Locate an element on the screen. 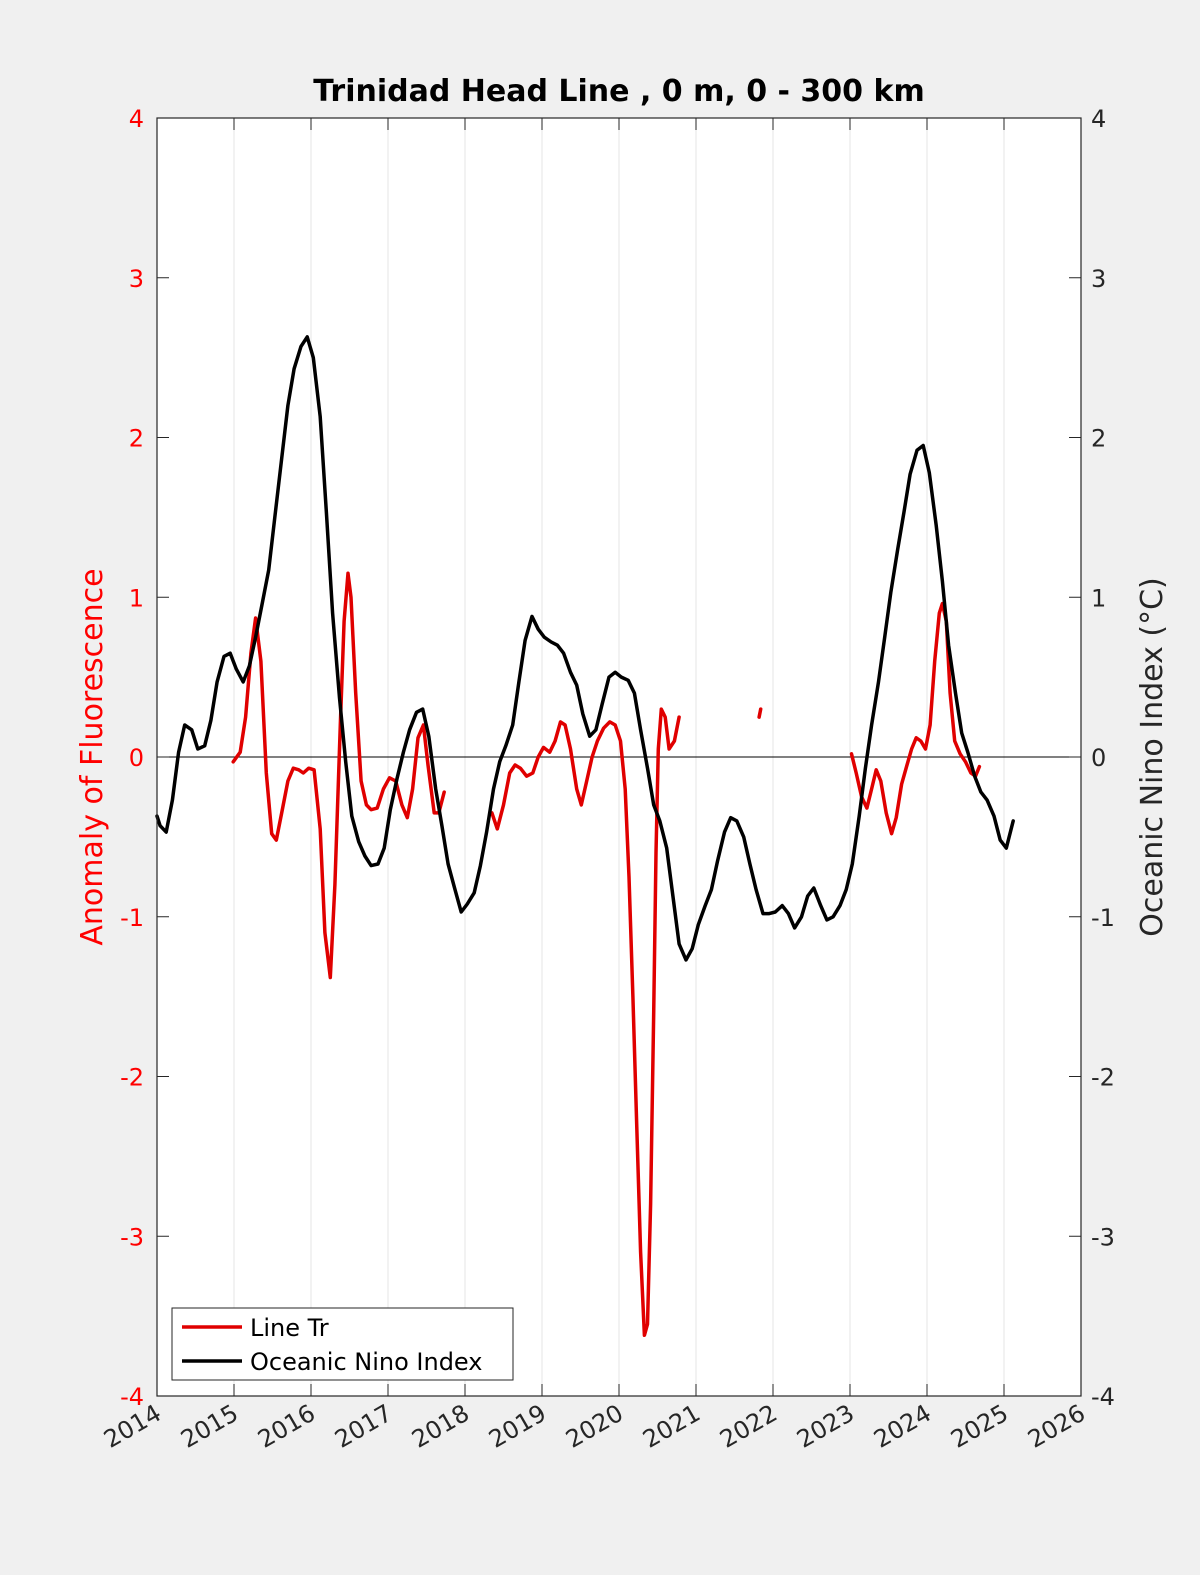 The image size is (1200, 1575). y-left-tick-label: -2 is located at coordinates (132, 1078).